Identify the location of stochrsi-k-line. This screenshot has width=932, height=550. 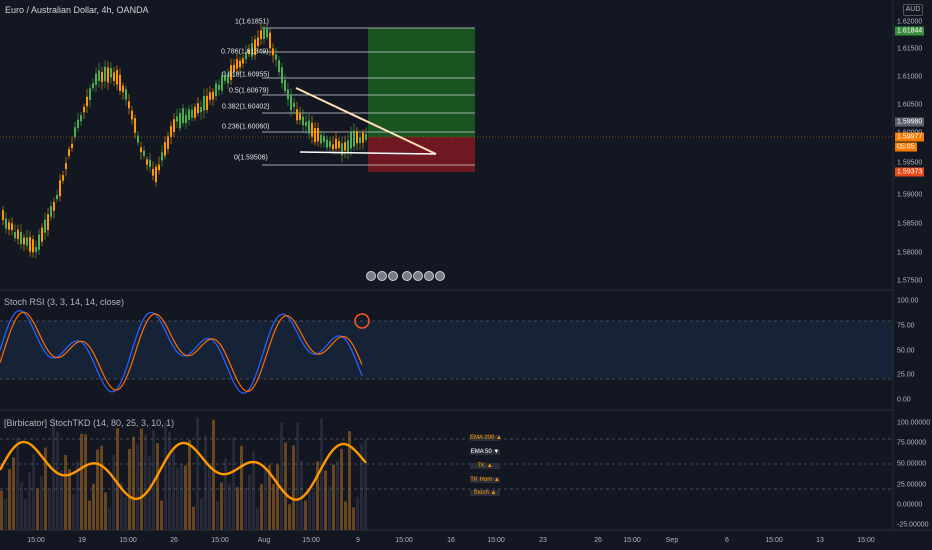
(181, 352).